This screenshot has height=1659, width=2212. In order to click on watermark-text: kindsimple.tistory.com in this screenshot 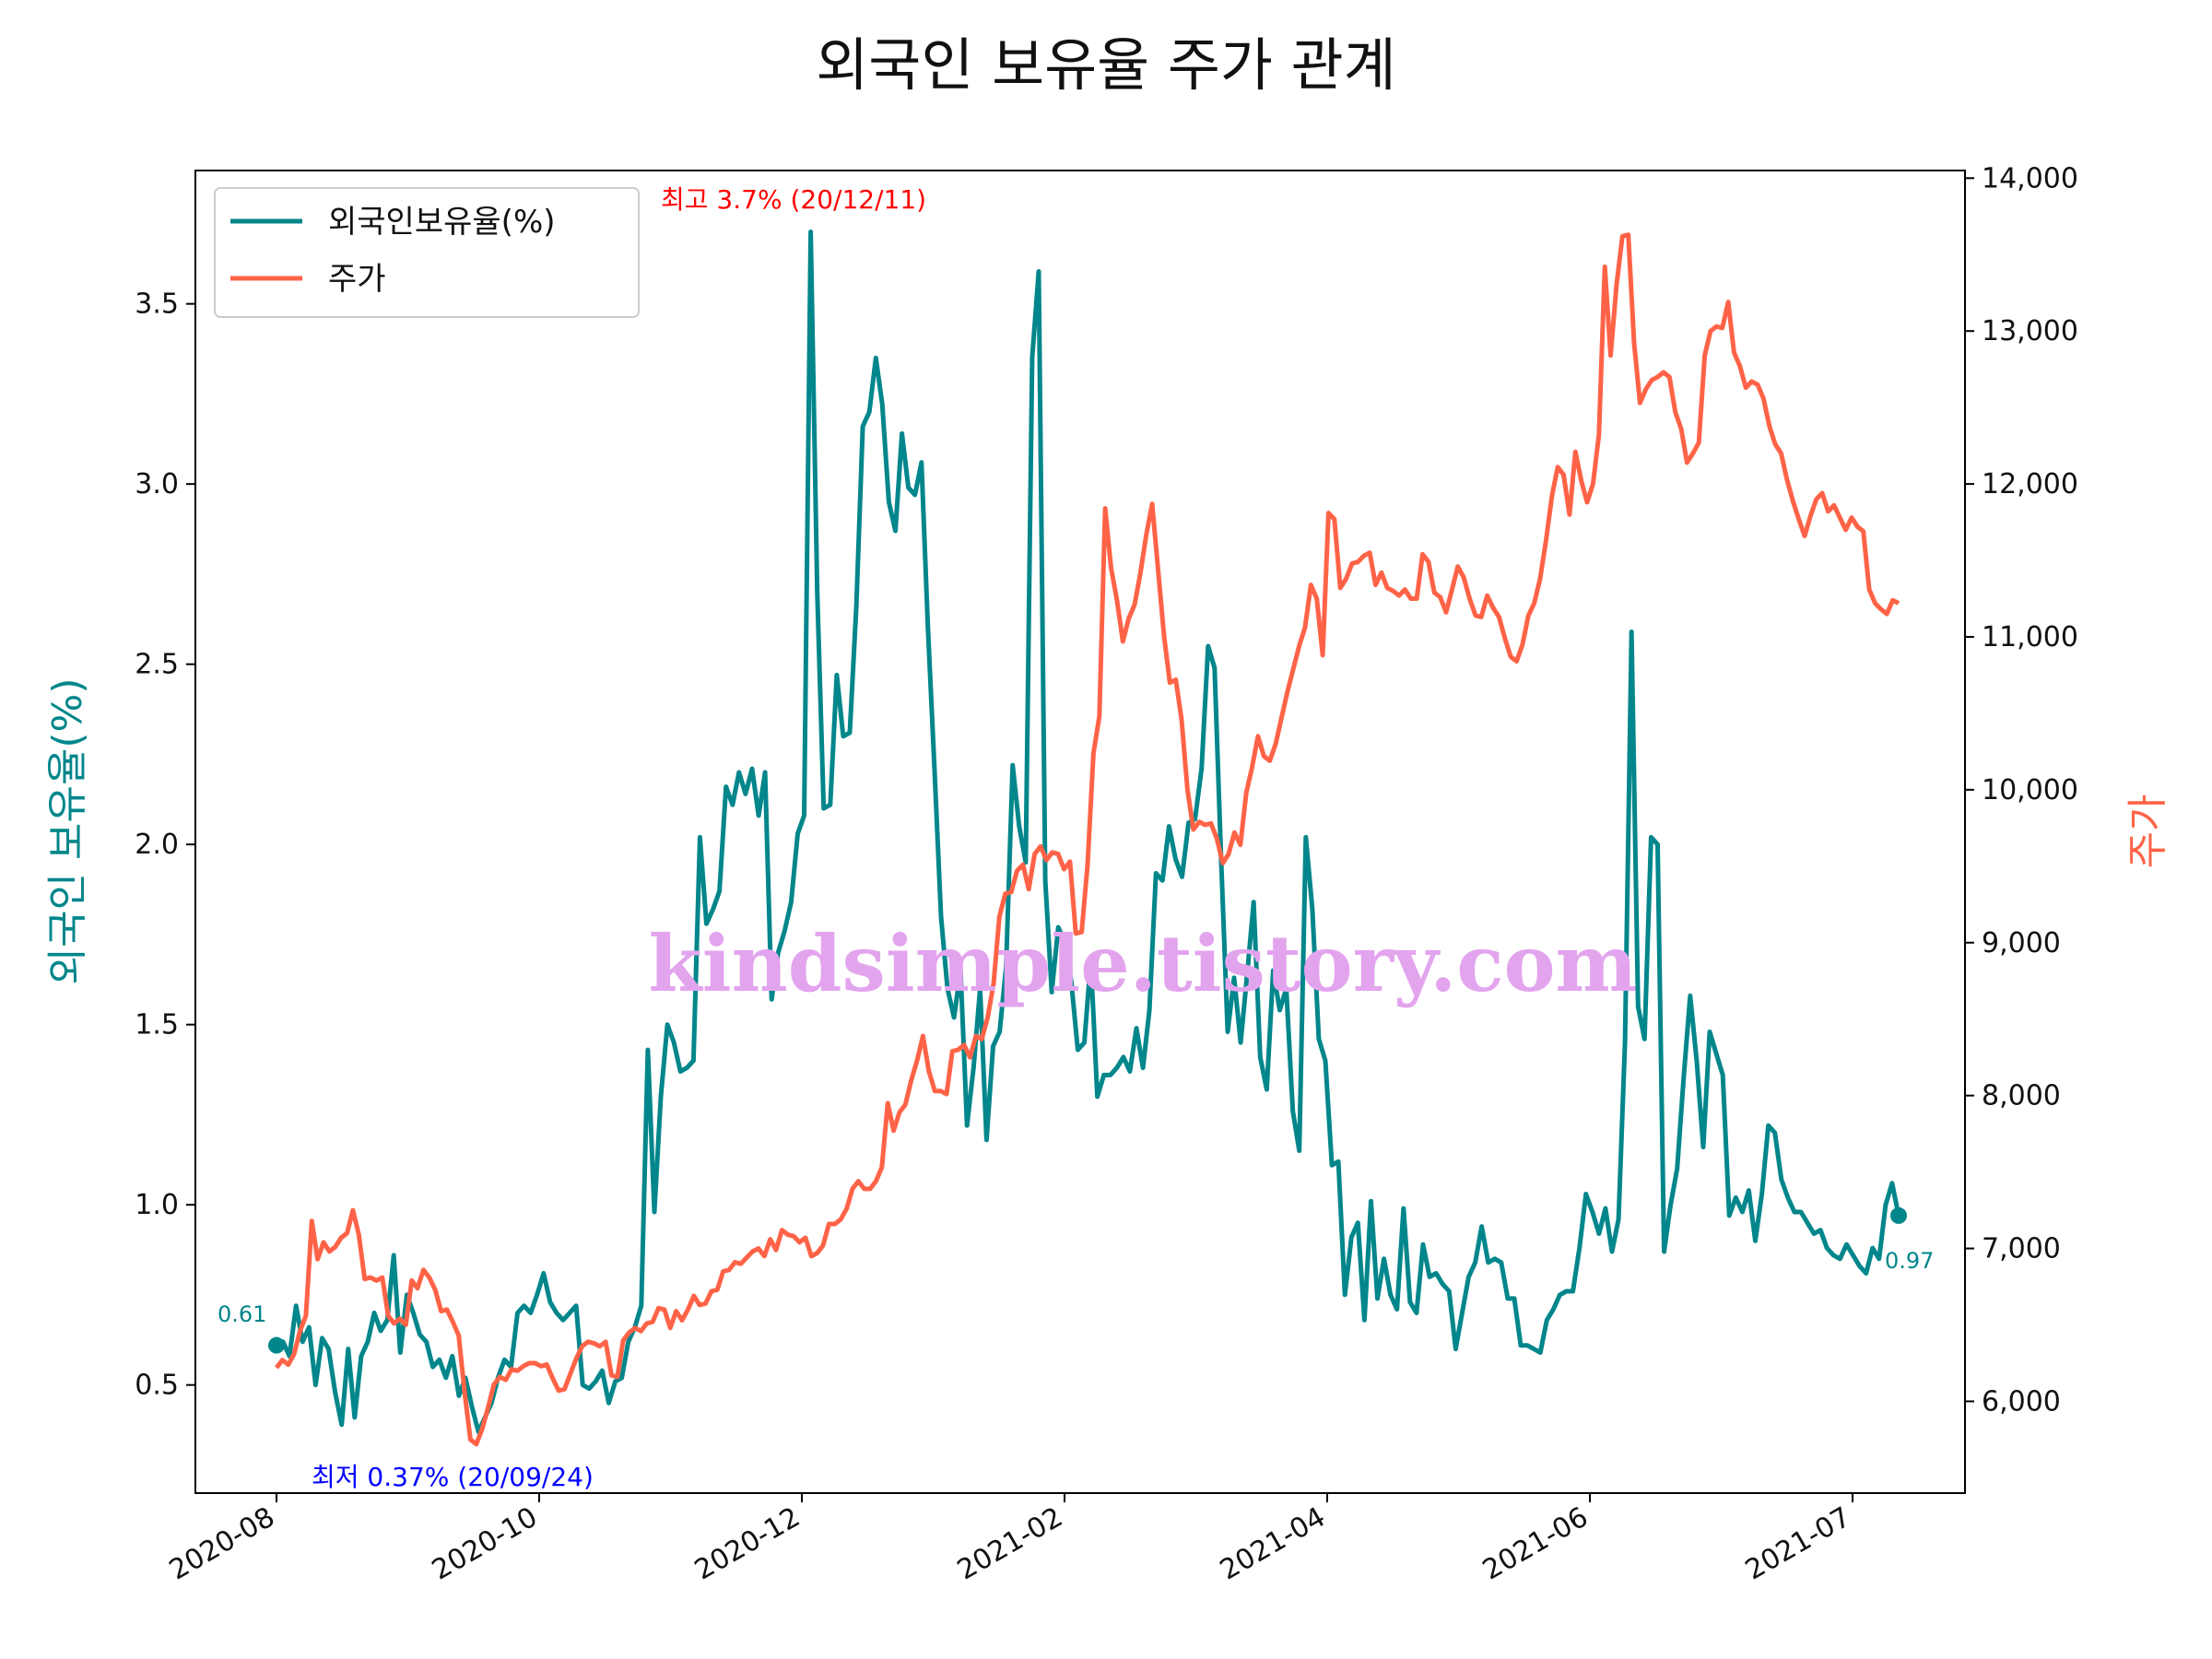, I will do `click(1143, 963)`.